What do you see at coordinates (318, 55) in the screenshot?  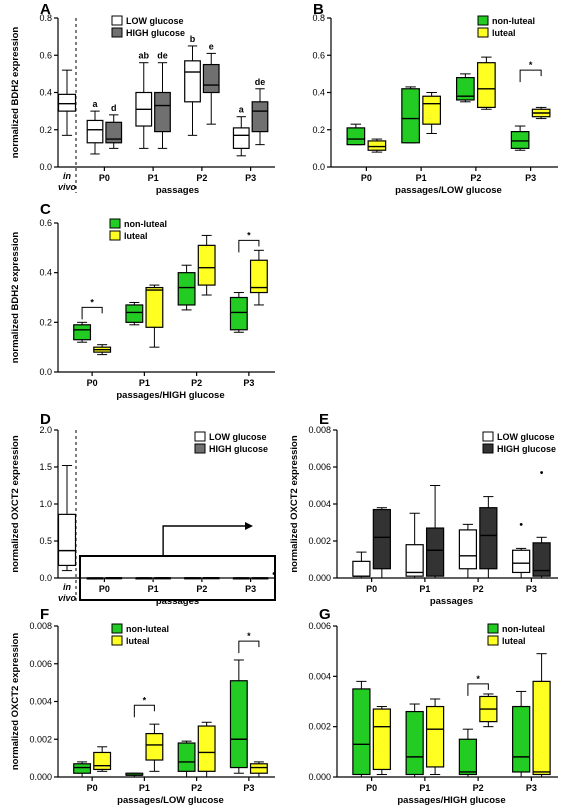 I see `y-tick-label: 0.6` at bounding box center [318, 55].